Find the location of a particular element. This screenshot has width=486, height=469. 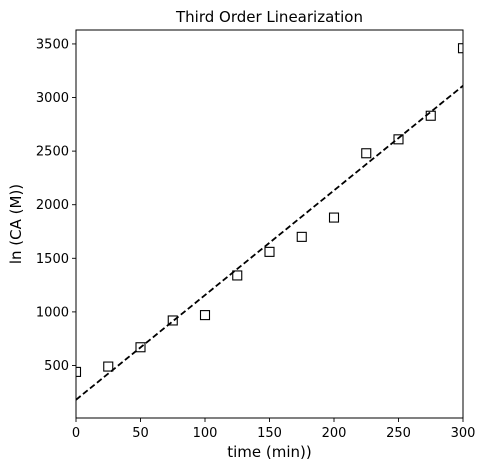

x-tick-label: 250 is located at coordinates (398, 433).